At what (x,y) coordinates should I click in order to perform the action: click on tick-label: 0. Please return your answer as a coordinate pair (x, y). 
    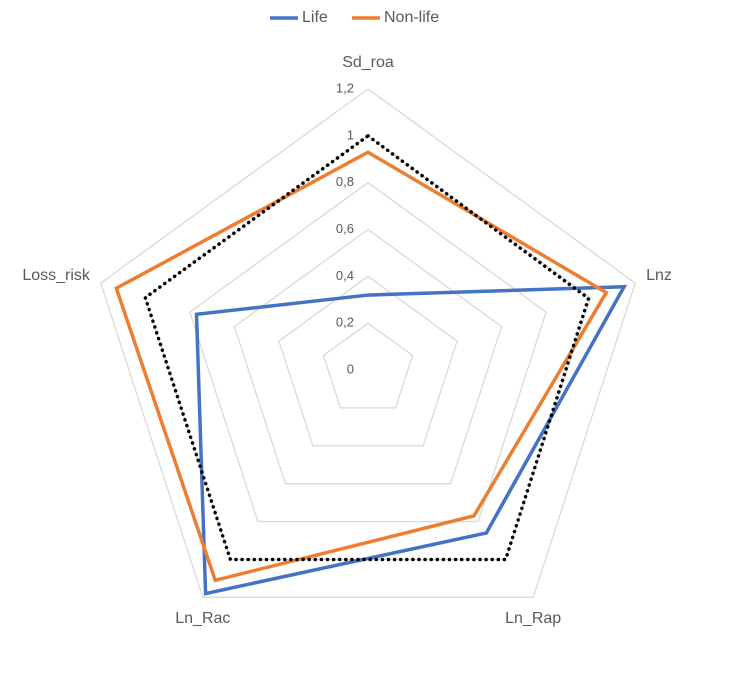
    Looking at the image, I should click on (350, 368).